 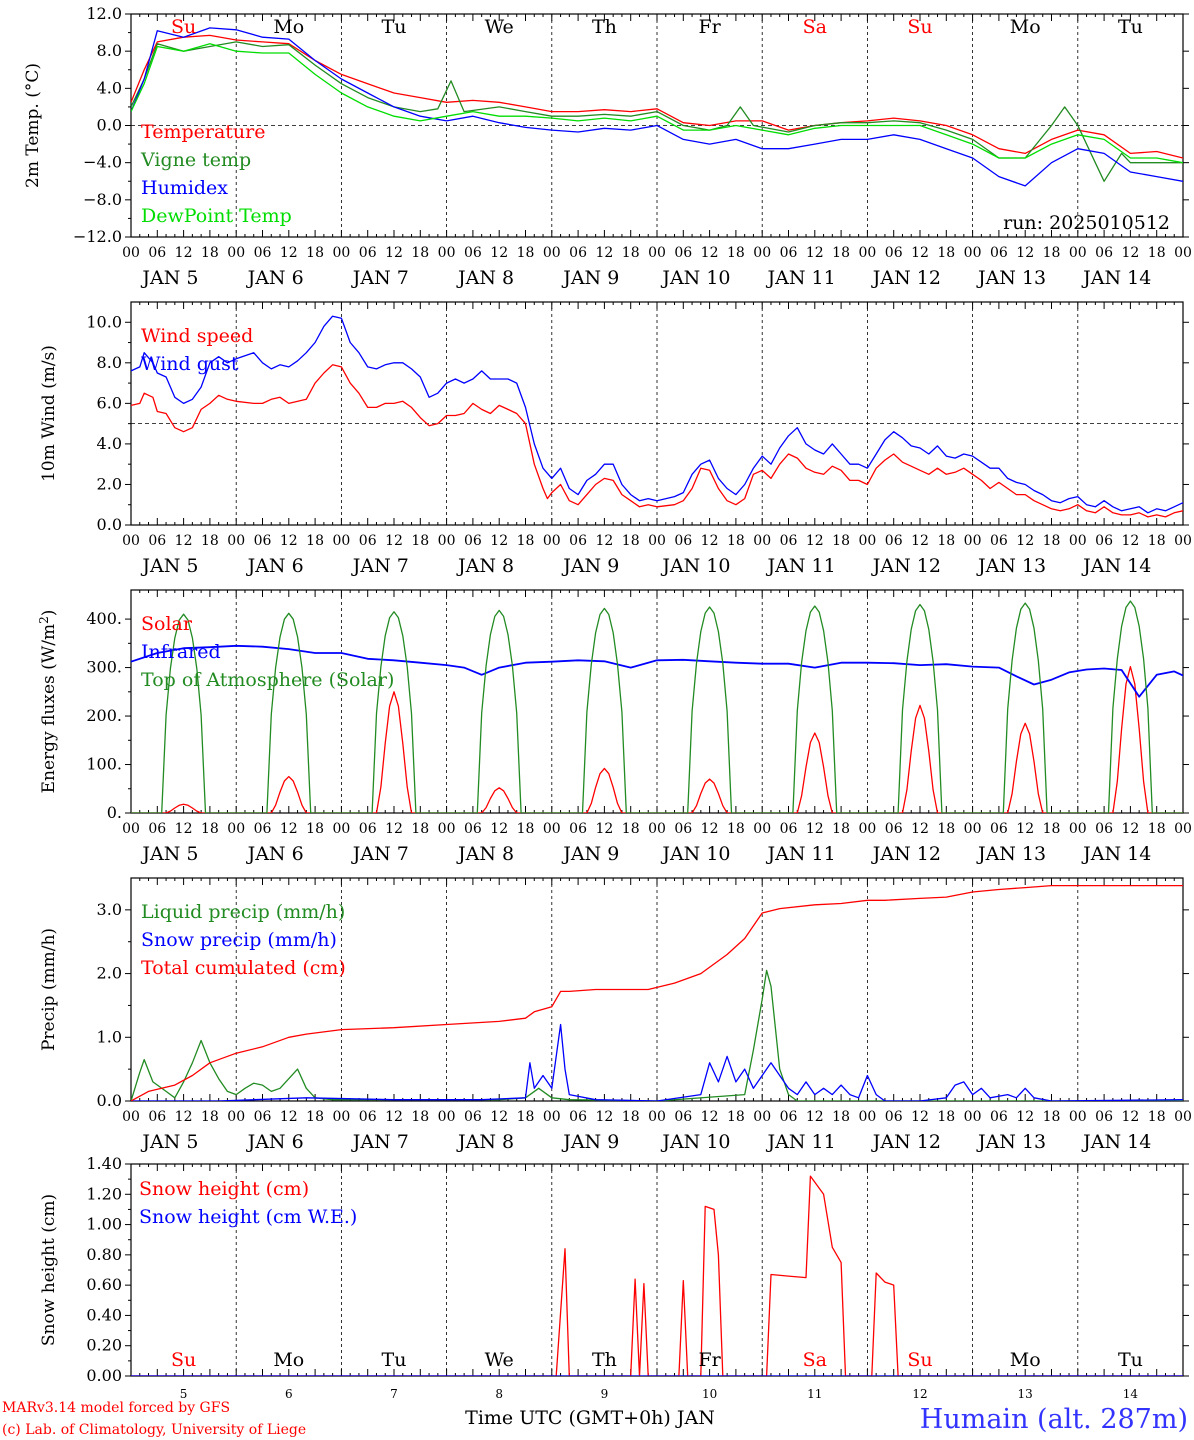 I want to click on weekday-label: Sa, so click(x=815, y=1360).